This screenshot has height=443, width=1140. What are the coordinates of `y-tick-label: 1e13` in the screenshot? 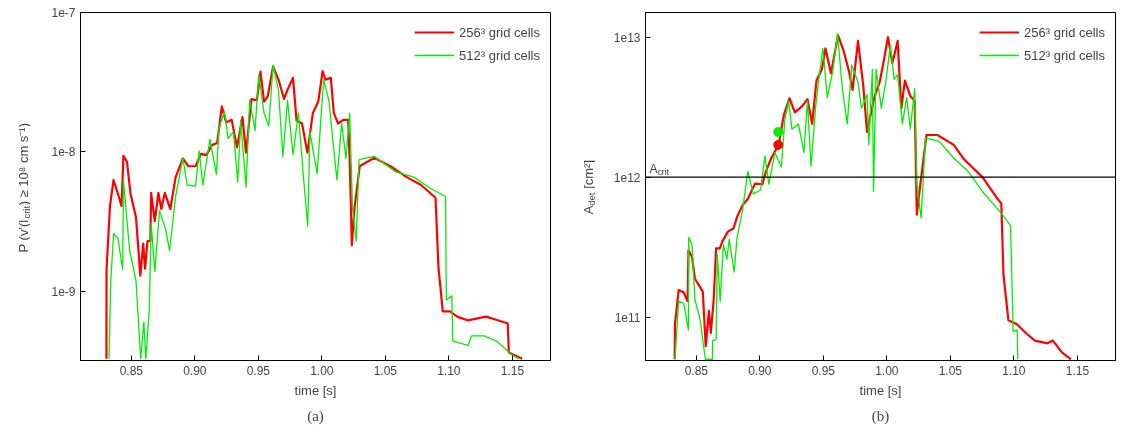 It's located at (627, 37).